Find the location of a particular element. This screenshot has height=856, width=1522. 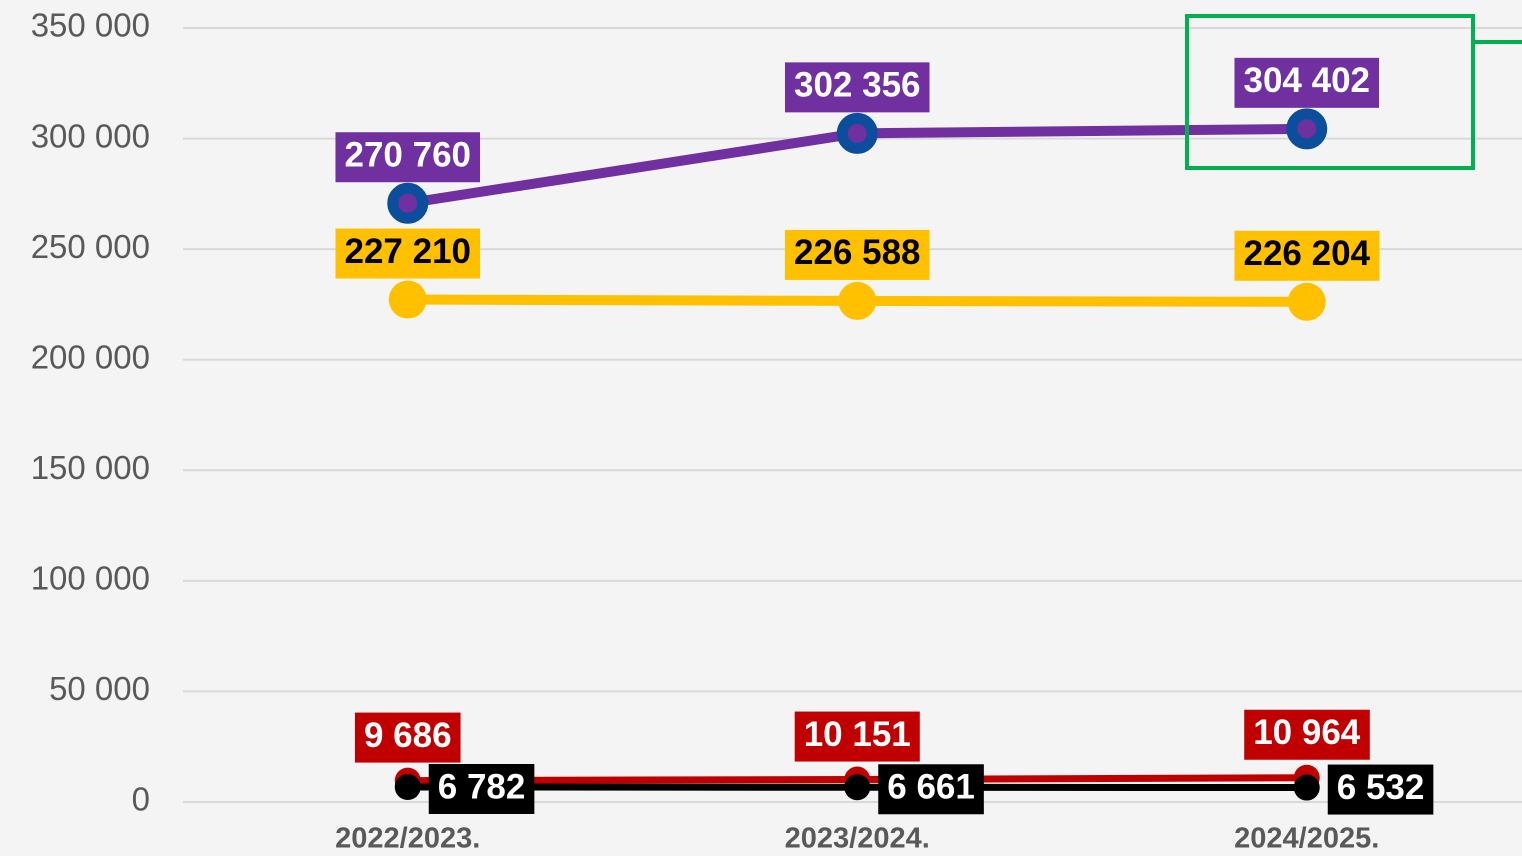

value-label: 226 204 is located at coordinates (1306, 253).